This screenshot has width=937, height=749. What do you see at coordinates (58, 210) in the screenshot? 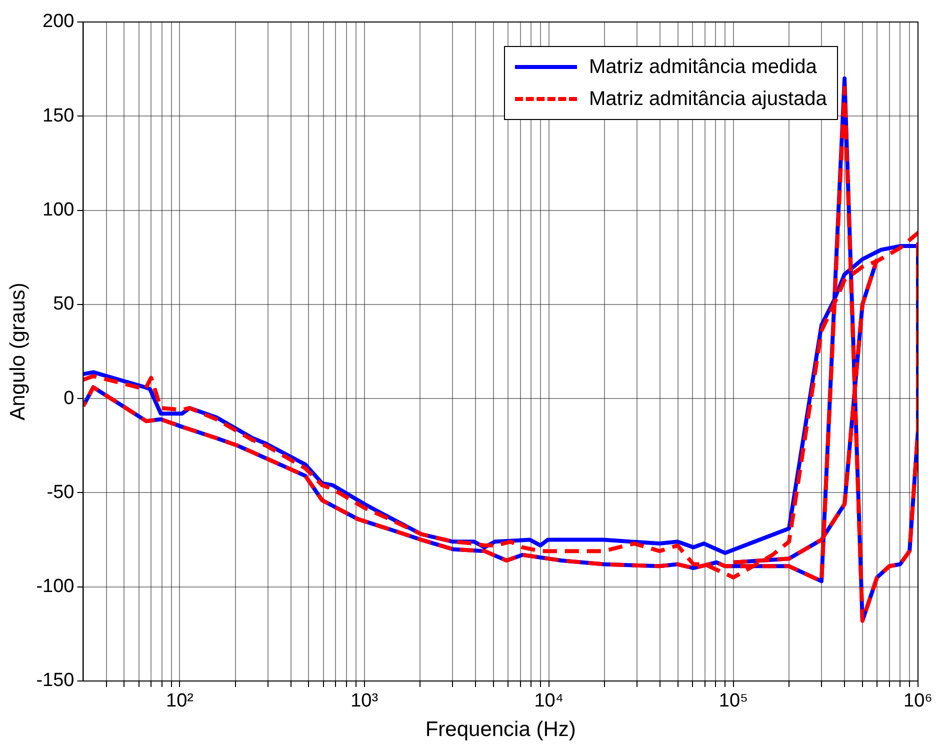
I see `y-tick-label: 100` at bounding box center [58, 210].